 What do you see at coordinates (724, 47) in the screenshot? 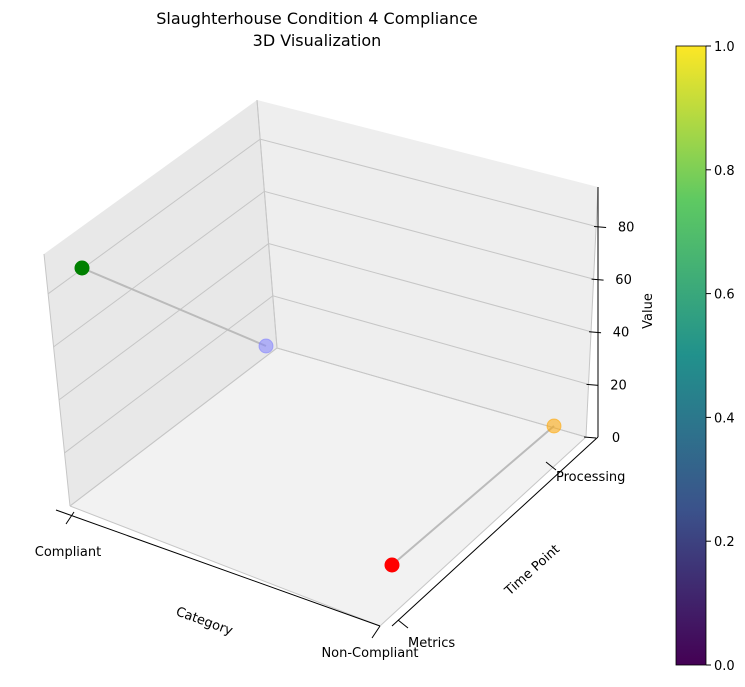
I see `colorbar-tick-label: 1.0` at bounding box center [724, 47].